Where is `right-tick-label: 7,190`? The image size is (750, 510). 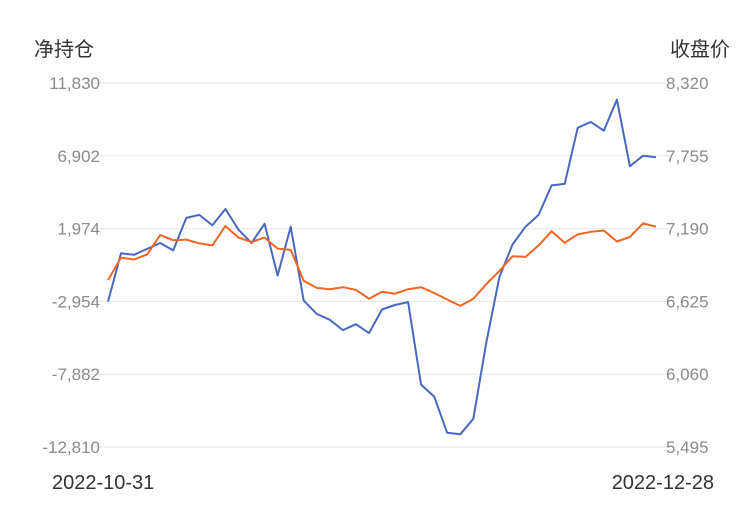
right-tick-label: 7,190 is located at coordinates (687, 229).